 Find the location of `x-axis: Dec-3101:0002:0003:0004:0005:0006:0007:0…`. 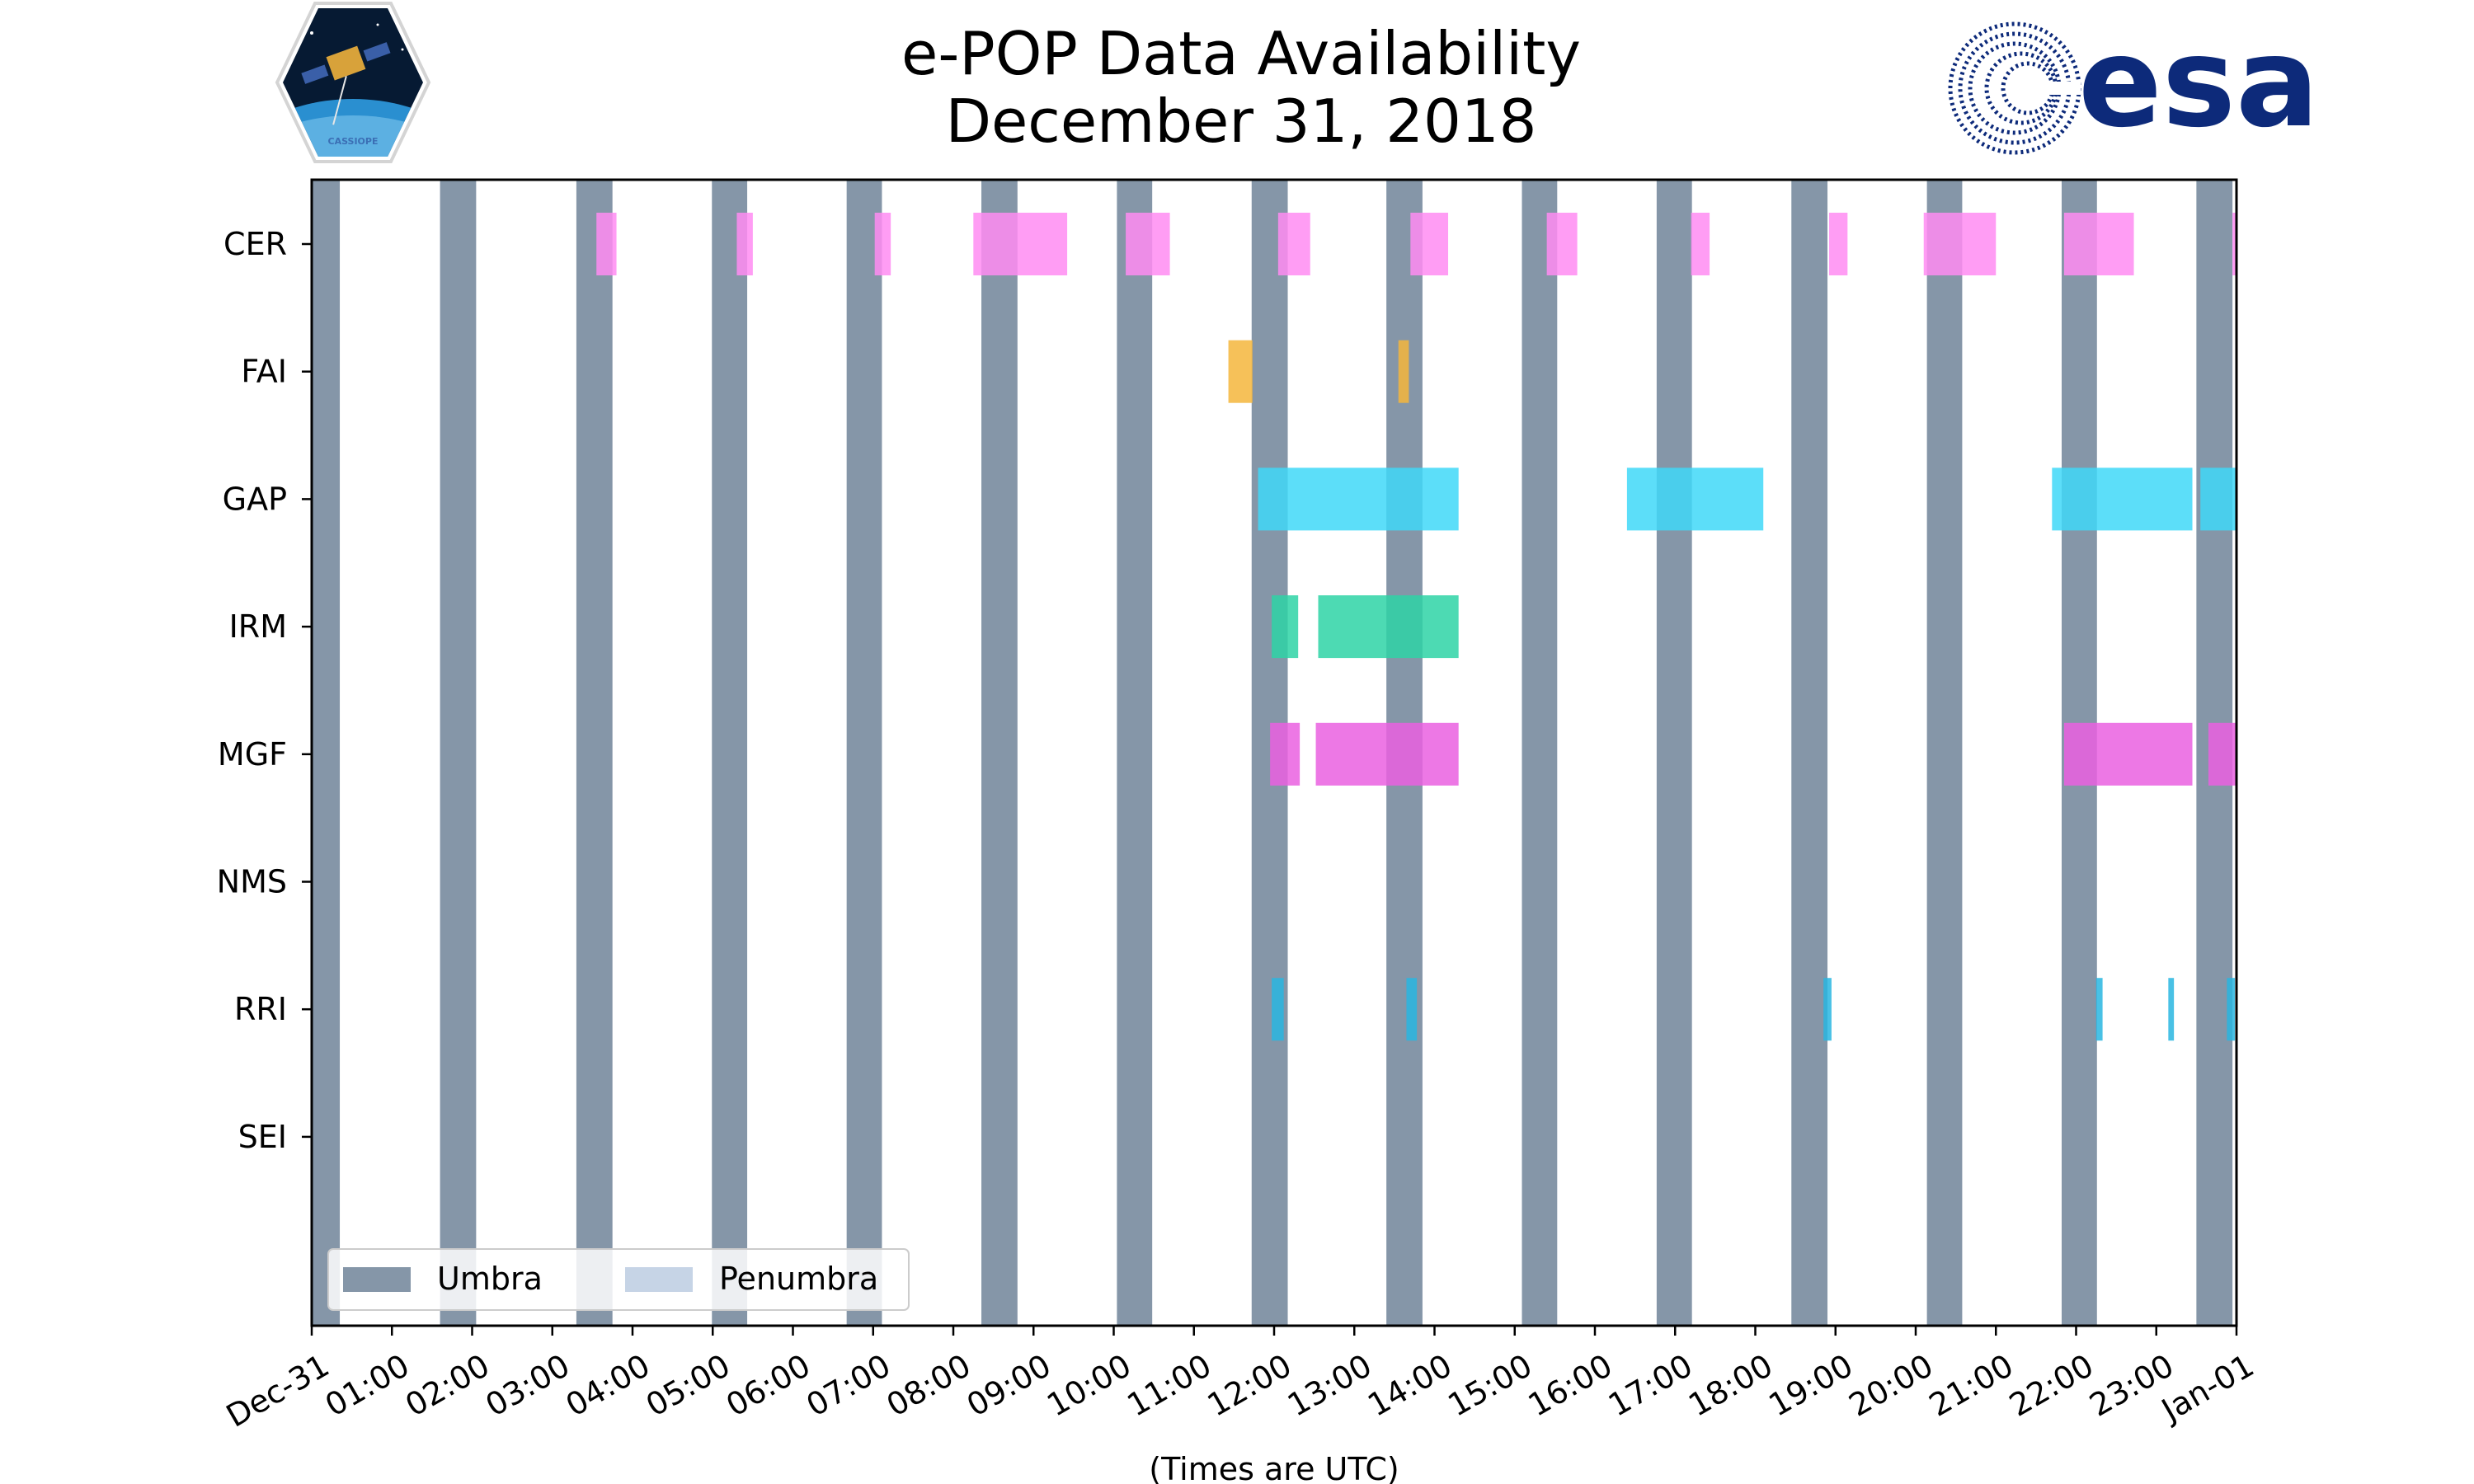

x-axis: Dec-3101:0002:0003:0004:0005:0006:0007:0… is located at coordinates (1240, 1380).